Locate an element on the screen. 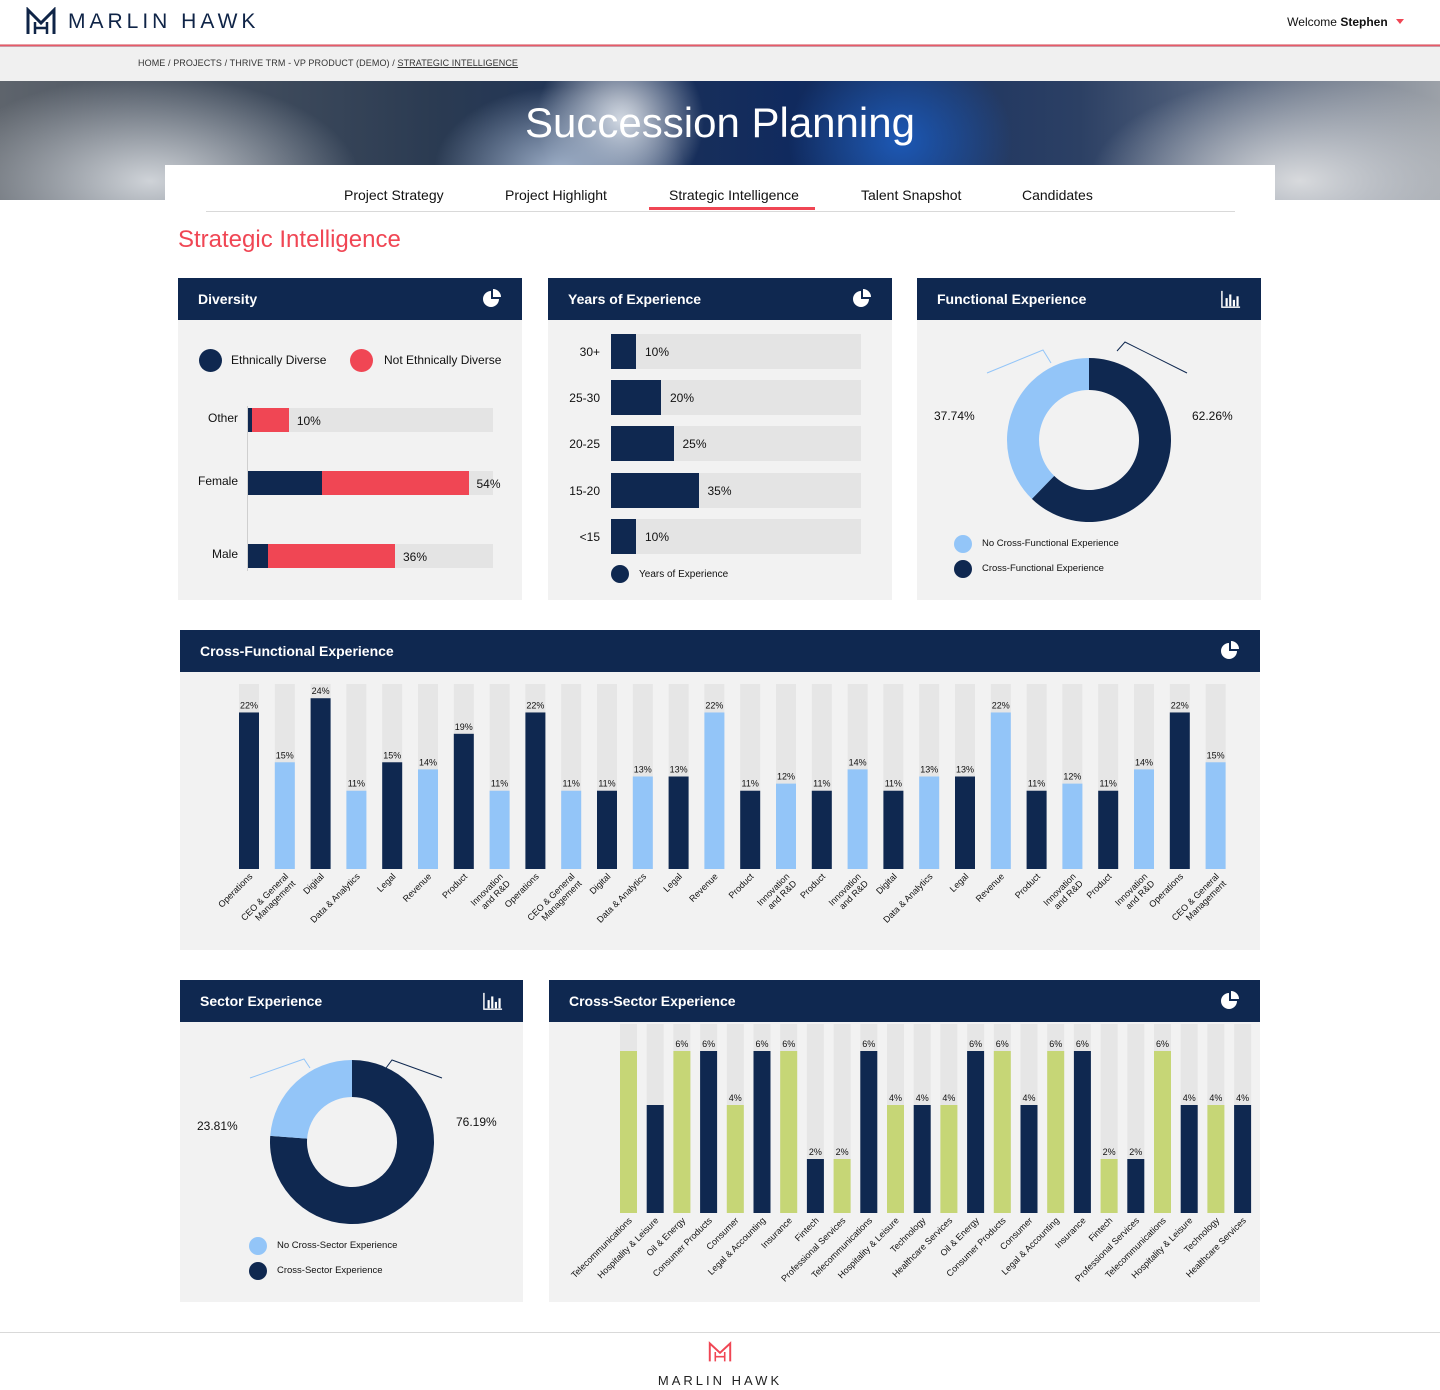 Image resolution: width=1440 pixels, height=1390 pixels. category-label: Legal is located at coordinates (386, 882).